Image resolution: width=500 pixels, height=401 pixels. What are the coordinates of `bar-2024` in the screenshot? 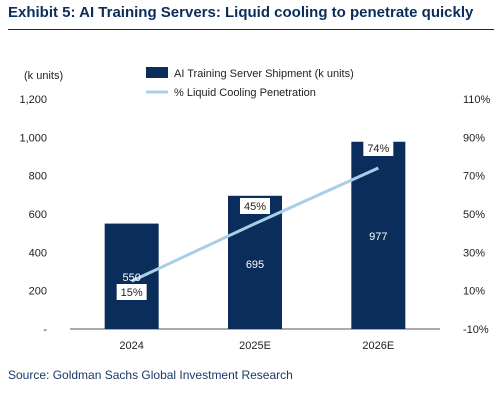 It's located at (131, 276).